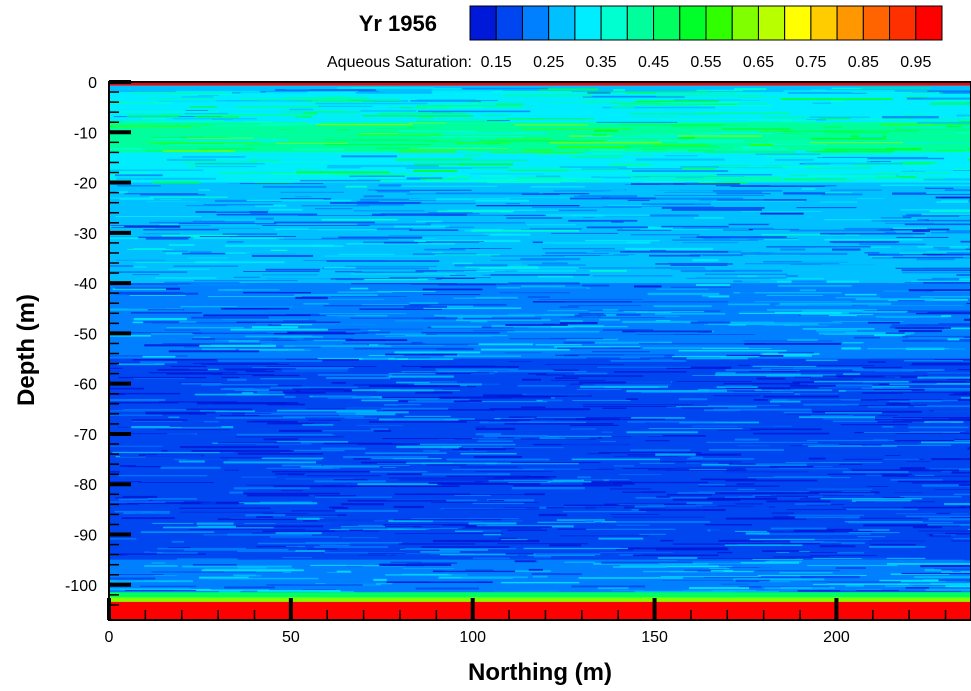 The image size is (971, 691). I want to click on y-tick-label: -20, so click(85, 184).